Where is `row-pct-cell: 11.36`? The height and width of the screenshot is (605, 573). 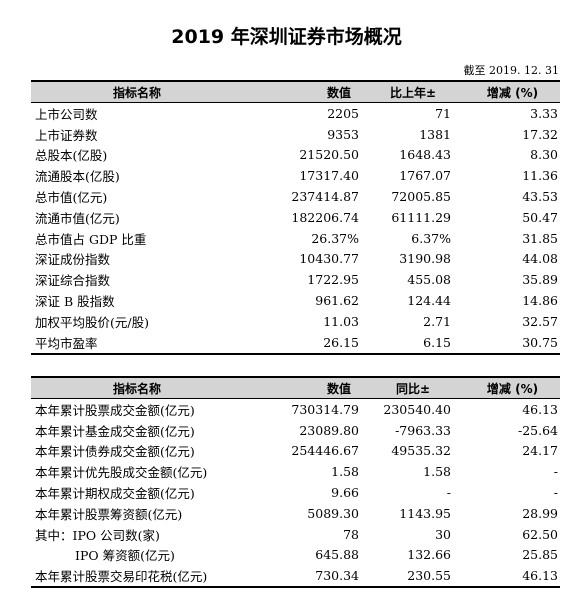
row-pct-cell: 11.36 is located at coordinates (540, 176).